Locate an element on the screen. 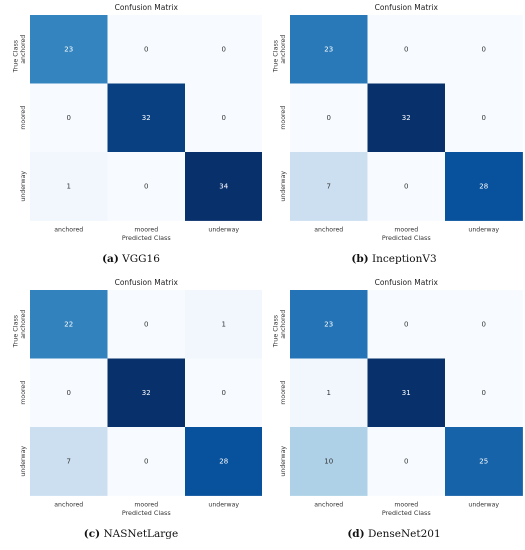 The height and width of the screenshot is (550, 525). caption-name-a: VGG16 is located at coordinates (141, 259).